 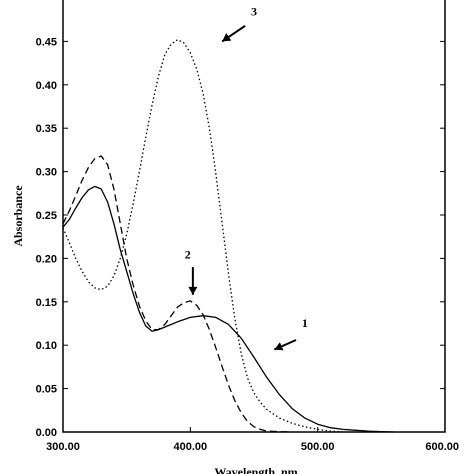 What do you see at coordinates (46, 42) in the screenshot?
I see `y-tick-label: 0.45` at bounding box center [46, 42].